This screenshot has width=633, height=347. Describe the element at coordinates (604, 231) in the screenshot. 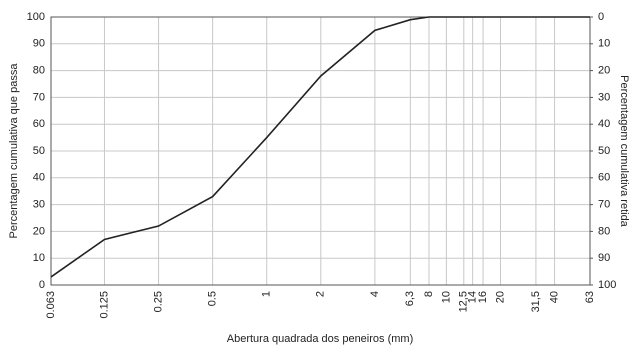

I see `y2-tick-label: 80` at that location.